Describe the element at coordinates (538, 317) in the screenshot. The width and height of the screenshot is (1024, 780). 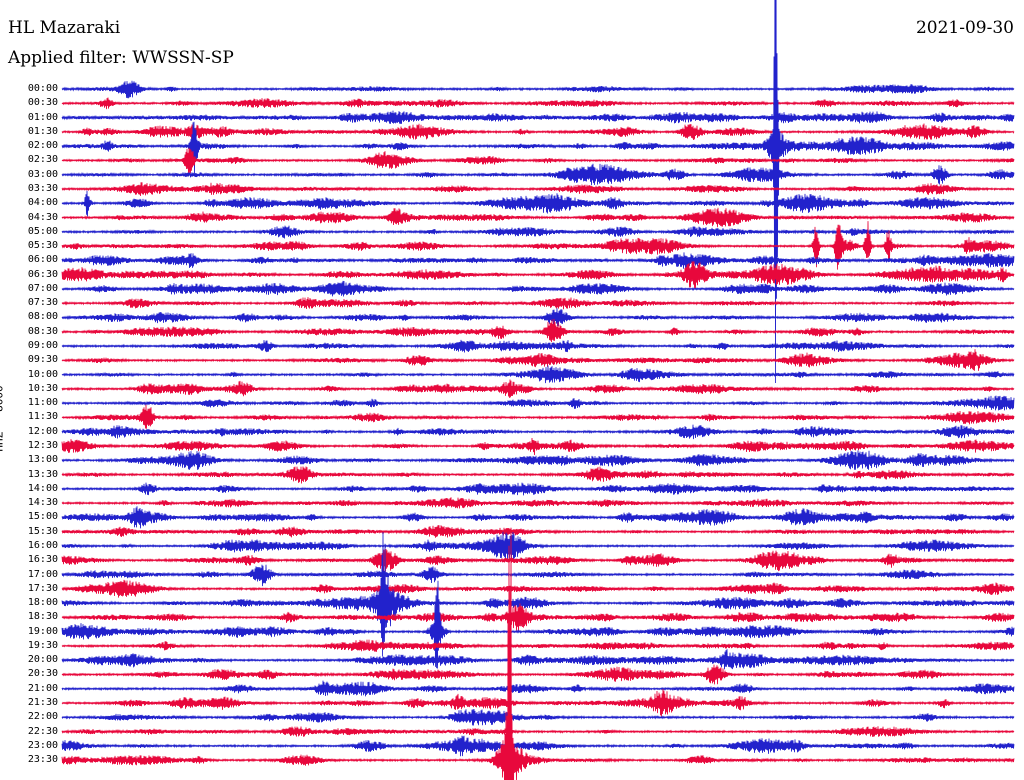
I see `seismogram-trace-08:00` at that location.